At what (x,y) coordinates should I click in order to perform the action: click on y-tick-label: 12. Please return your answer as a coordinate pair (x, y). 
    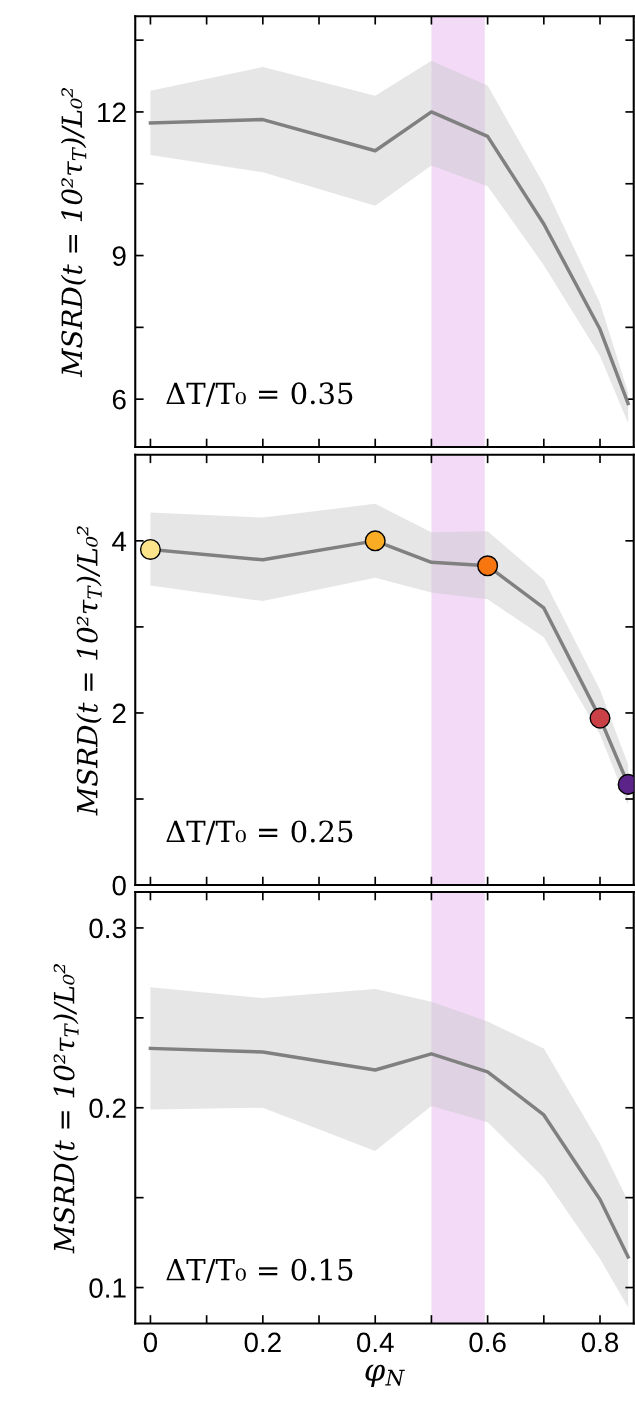
    Looking at the image, I should click on (112, 112).